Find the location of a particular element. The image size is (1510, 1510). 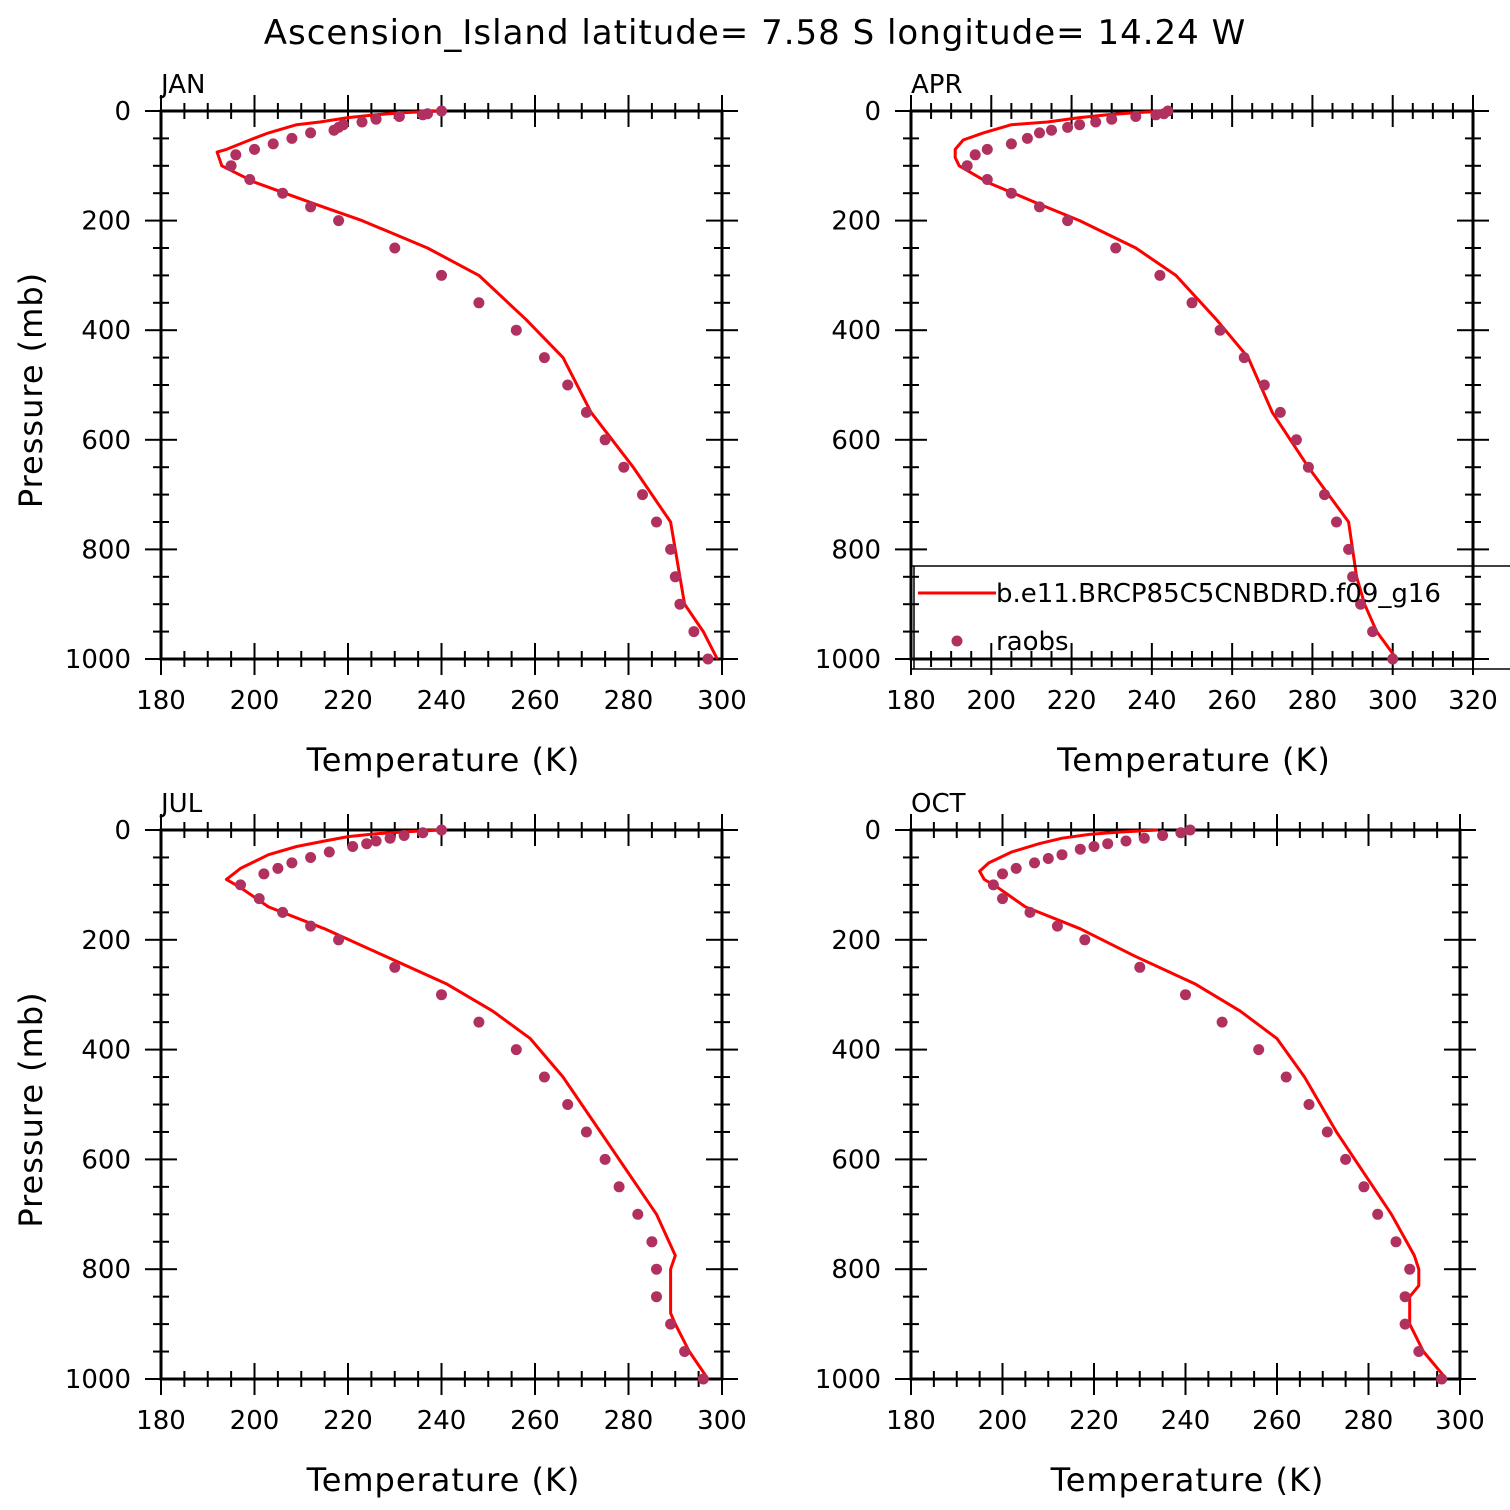

x-axis-label: Temperature (K) is located at coordinates (443, 760).